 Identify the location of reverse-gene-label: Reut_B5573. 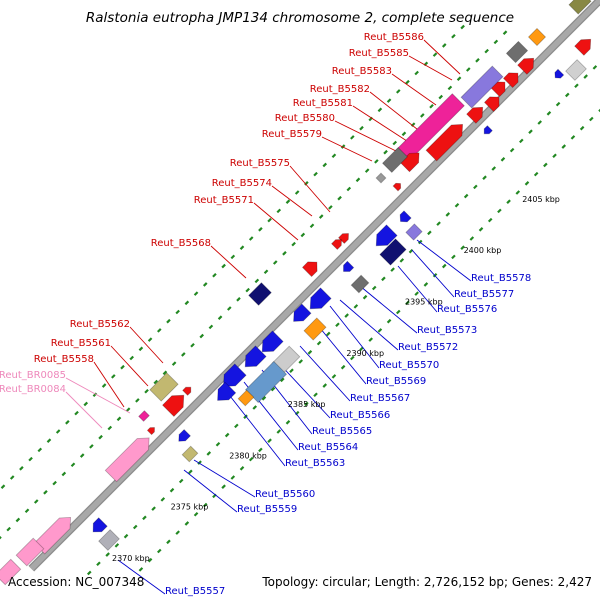
(447, 330).